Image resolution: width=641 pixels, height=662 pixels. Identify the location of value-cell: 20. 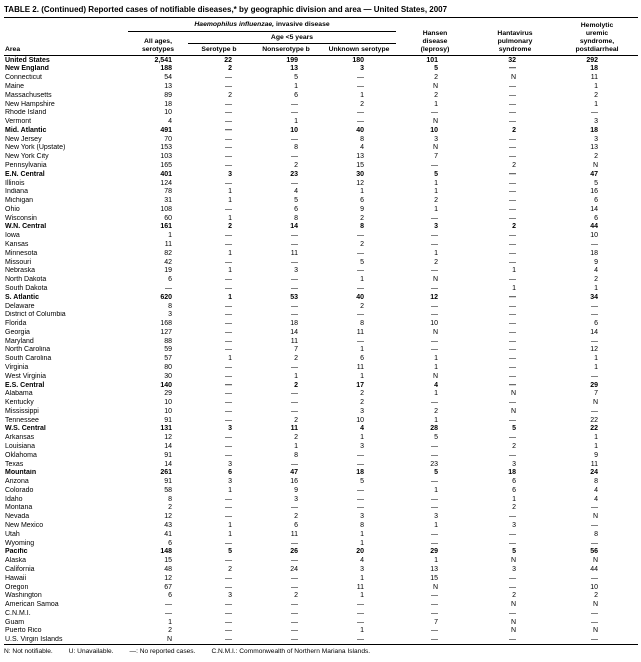
(360, 552).